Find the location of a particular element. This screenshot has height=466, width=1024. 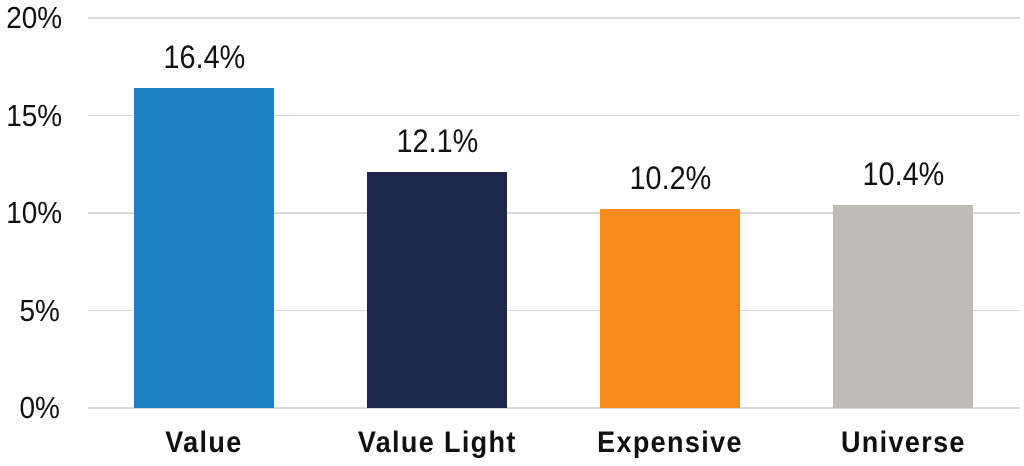

bar-value-light is located at coordinates (437, 290).